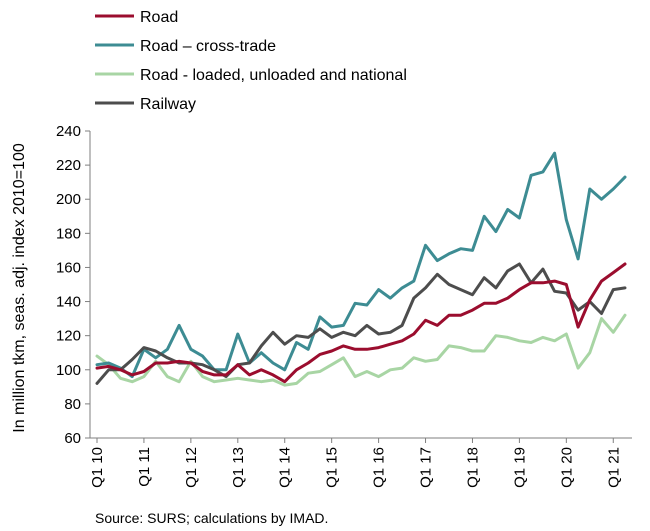 The image size is (650, 531). Describe the element at coordinates (426, 467) in the screenshot. I see `x-tick-label: Q1 17` at that location.